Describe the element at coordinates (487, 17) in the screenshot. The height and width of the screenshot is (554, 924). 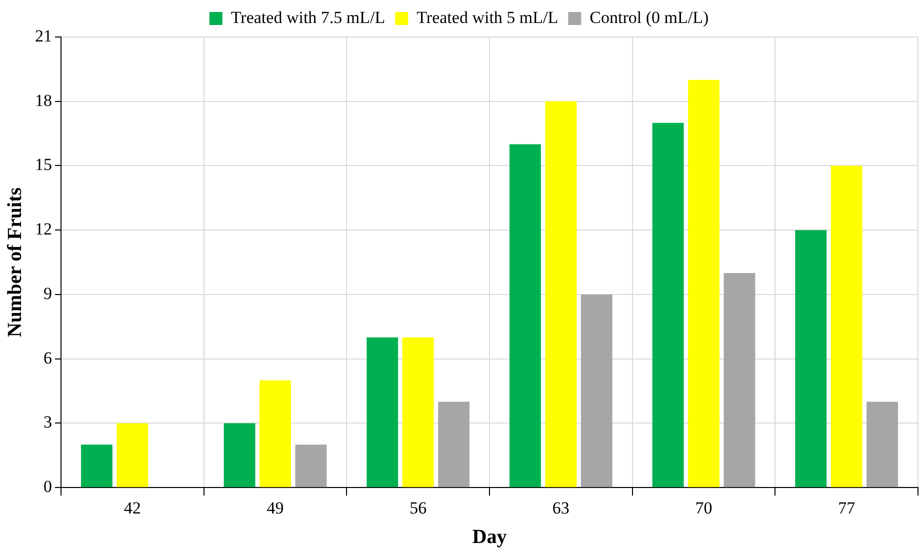
I see `legend-label: Treated with 5 mL/L` at that location.